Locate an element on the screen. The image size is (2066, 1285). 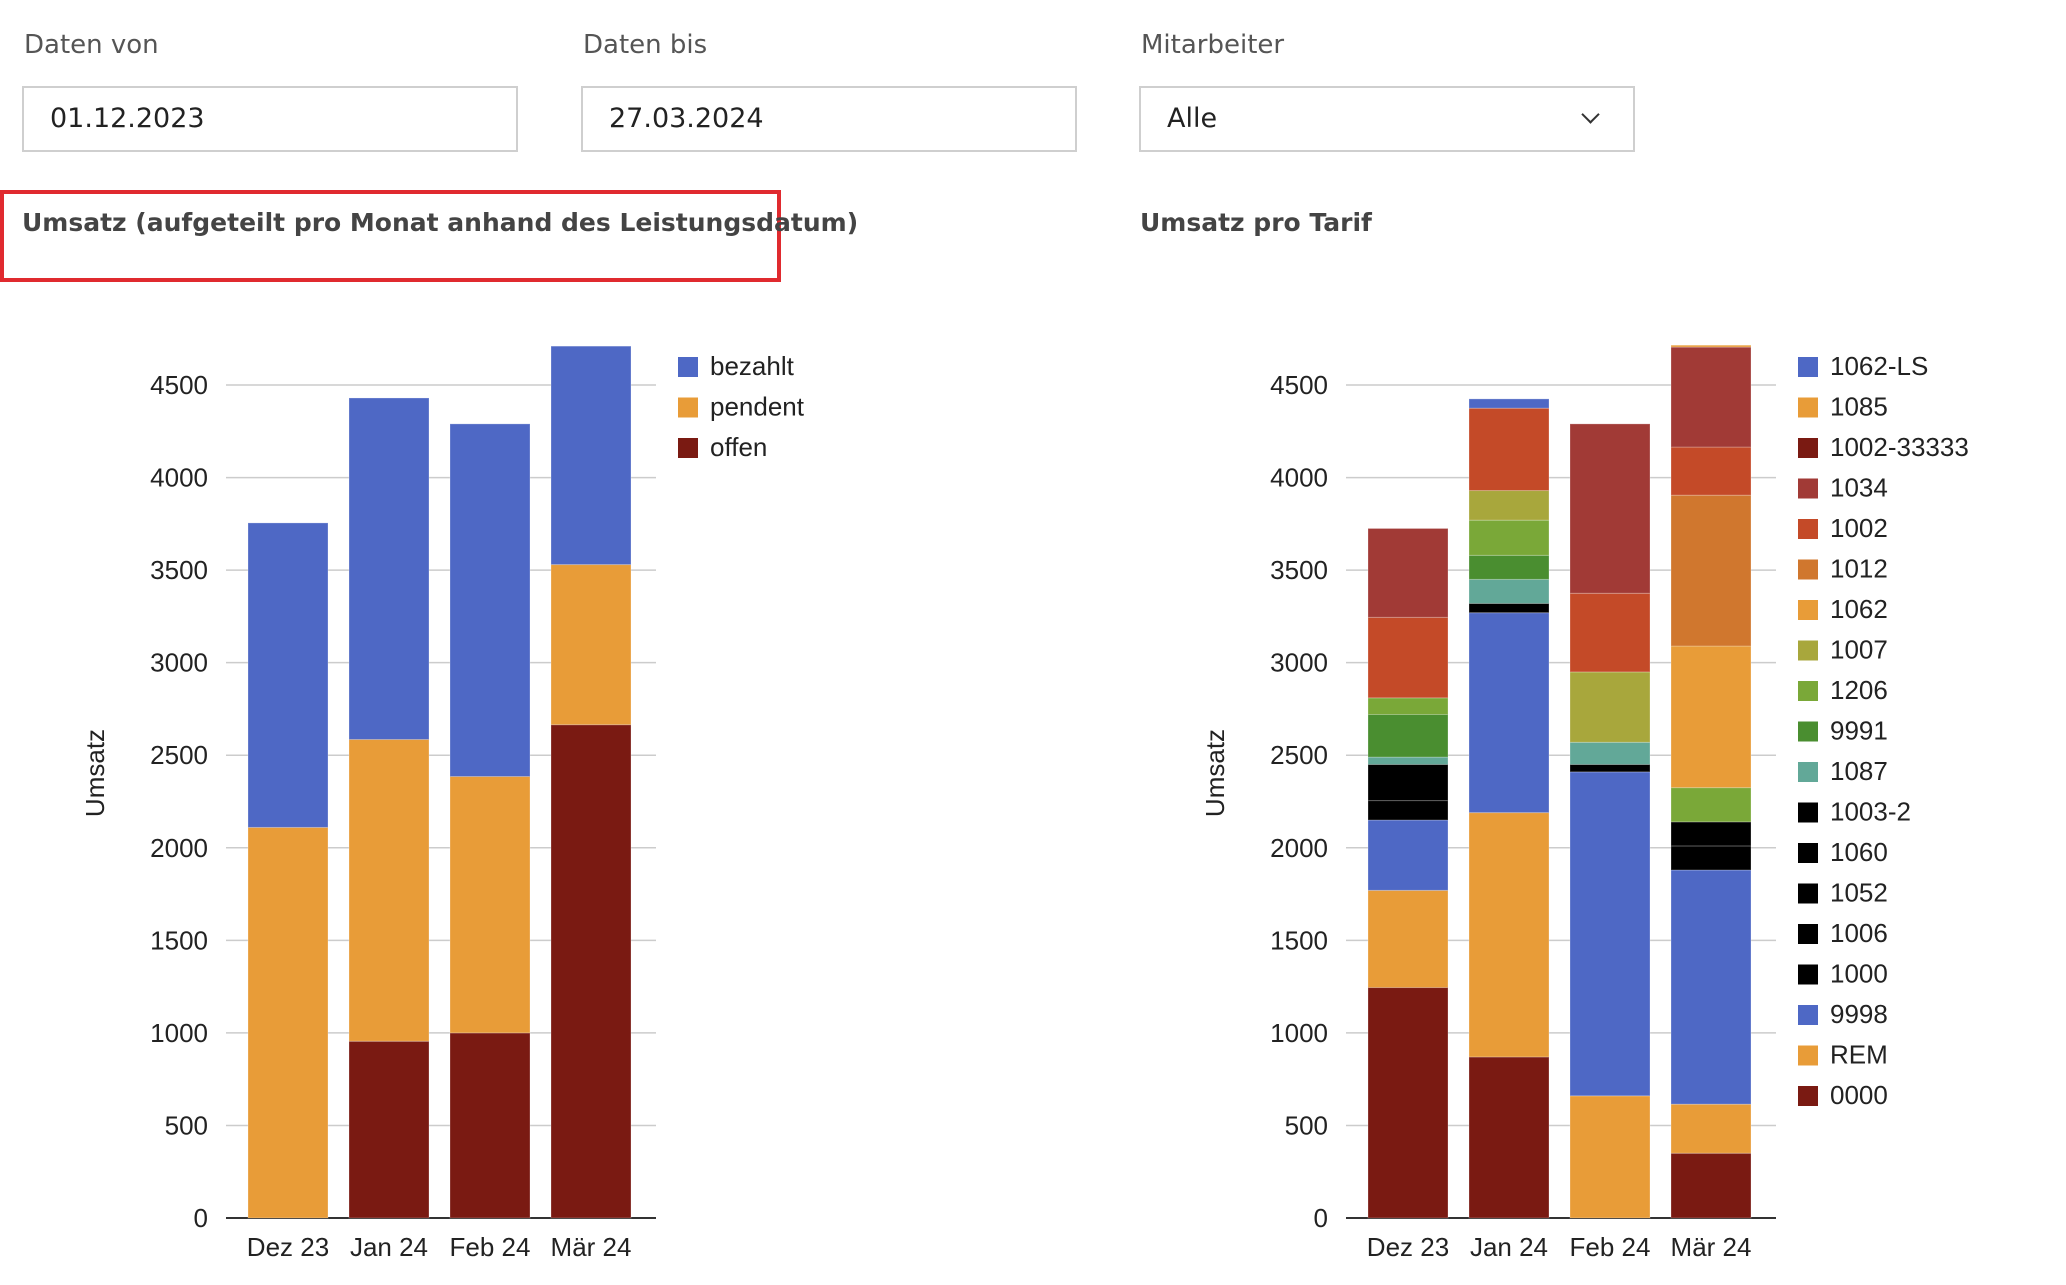
legend-label: pendent is located at coordinates (757, 407).